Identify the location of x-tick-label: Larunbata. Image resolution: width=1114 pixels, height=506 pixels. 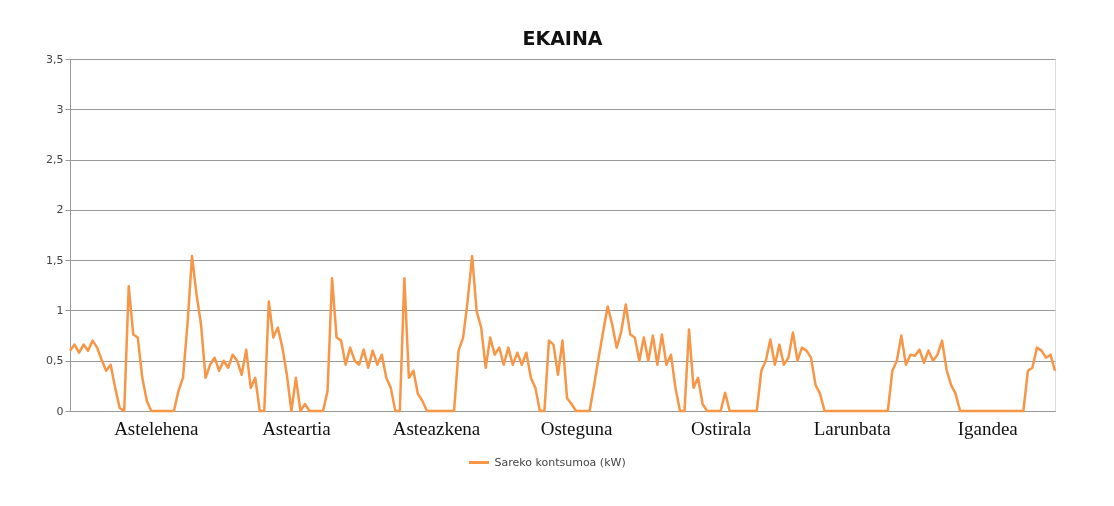
(852, 428).